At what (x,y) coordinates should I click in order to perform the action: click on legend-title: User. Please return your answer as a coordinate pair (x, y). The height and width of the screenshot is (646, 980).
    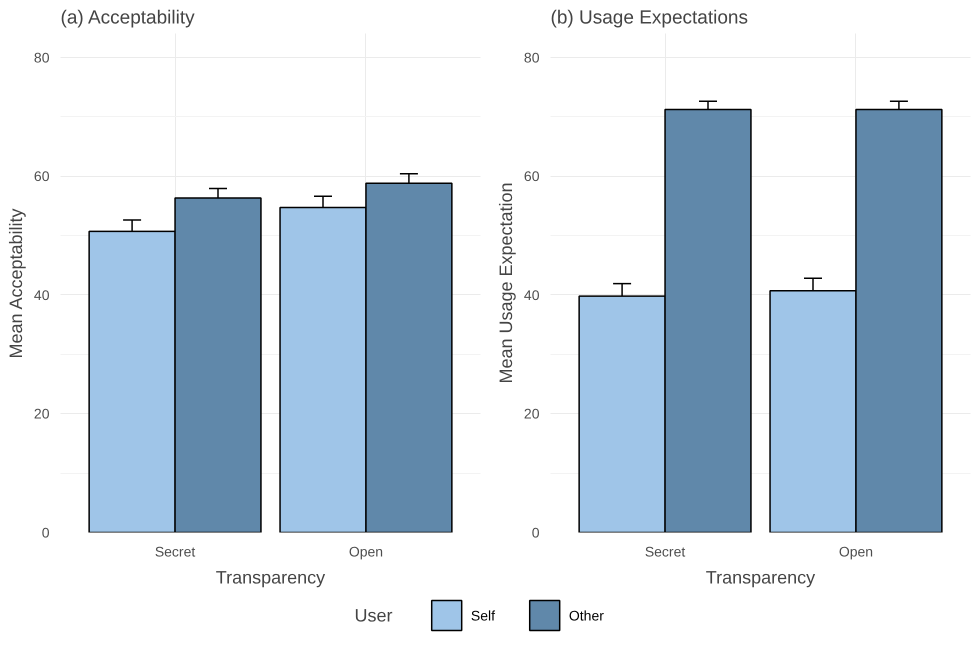
    Looking at the image, I should click on (373, 616).